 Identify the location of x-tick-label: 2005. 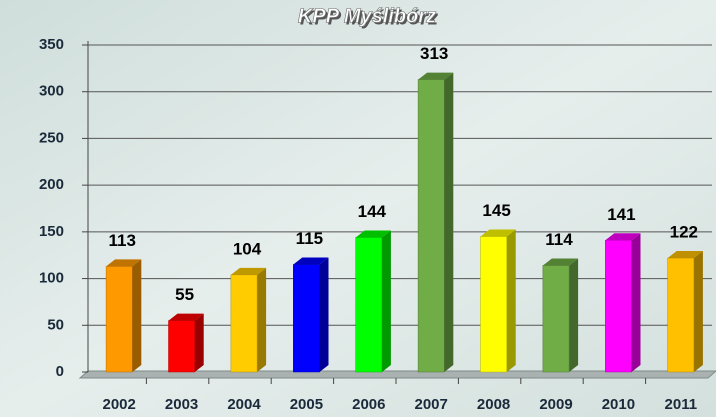
(306, 404).